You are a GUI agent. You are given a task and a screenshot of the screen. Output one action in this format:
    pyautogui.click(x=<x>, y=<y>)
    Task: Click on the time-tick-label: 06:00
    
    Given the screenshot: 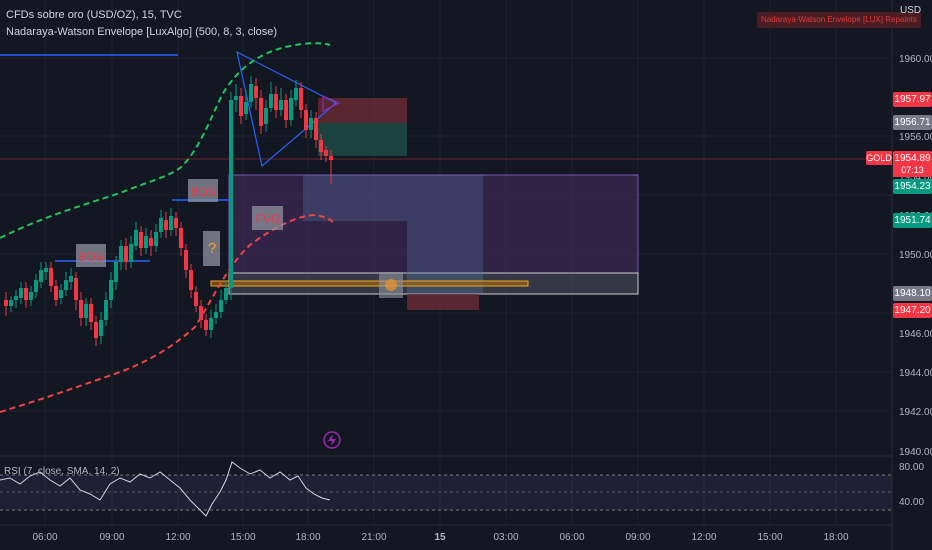 What is the action you would take?
    pyautogui.click(x=44, y=537)
    